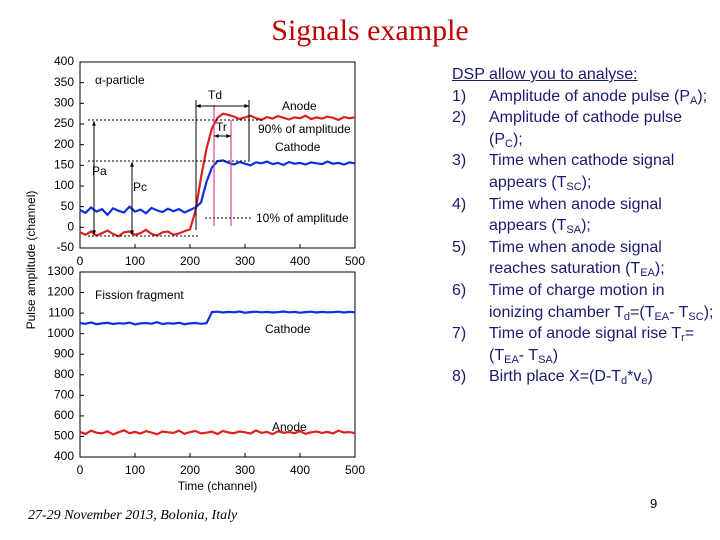  What do you see at coordinates (575, 215) in the screenshot?
I see `item-text: Time when anode signal appears (T` at bounding box center [575, 215].